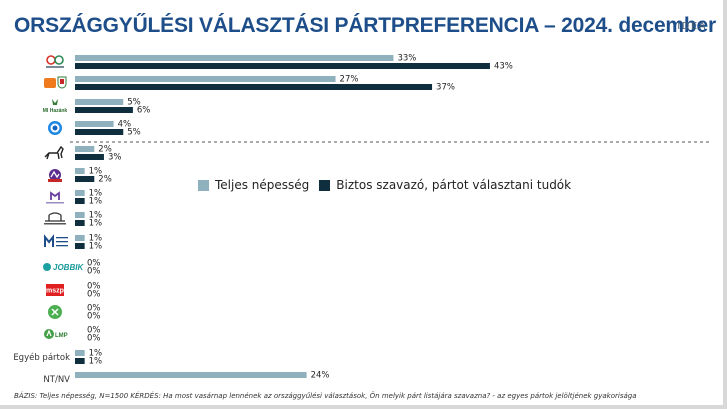 This screenshot has height=409, width=727. What do you see at coordinates (105, 180) in the screenshot?
I see `value-label-biztos: 2%` at bounding box center [105, 180].